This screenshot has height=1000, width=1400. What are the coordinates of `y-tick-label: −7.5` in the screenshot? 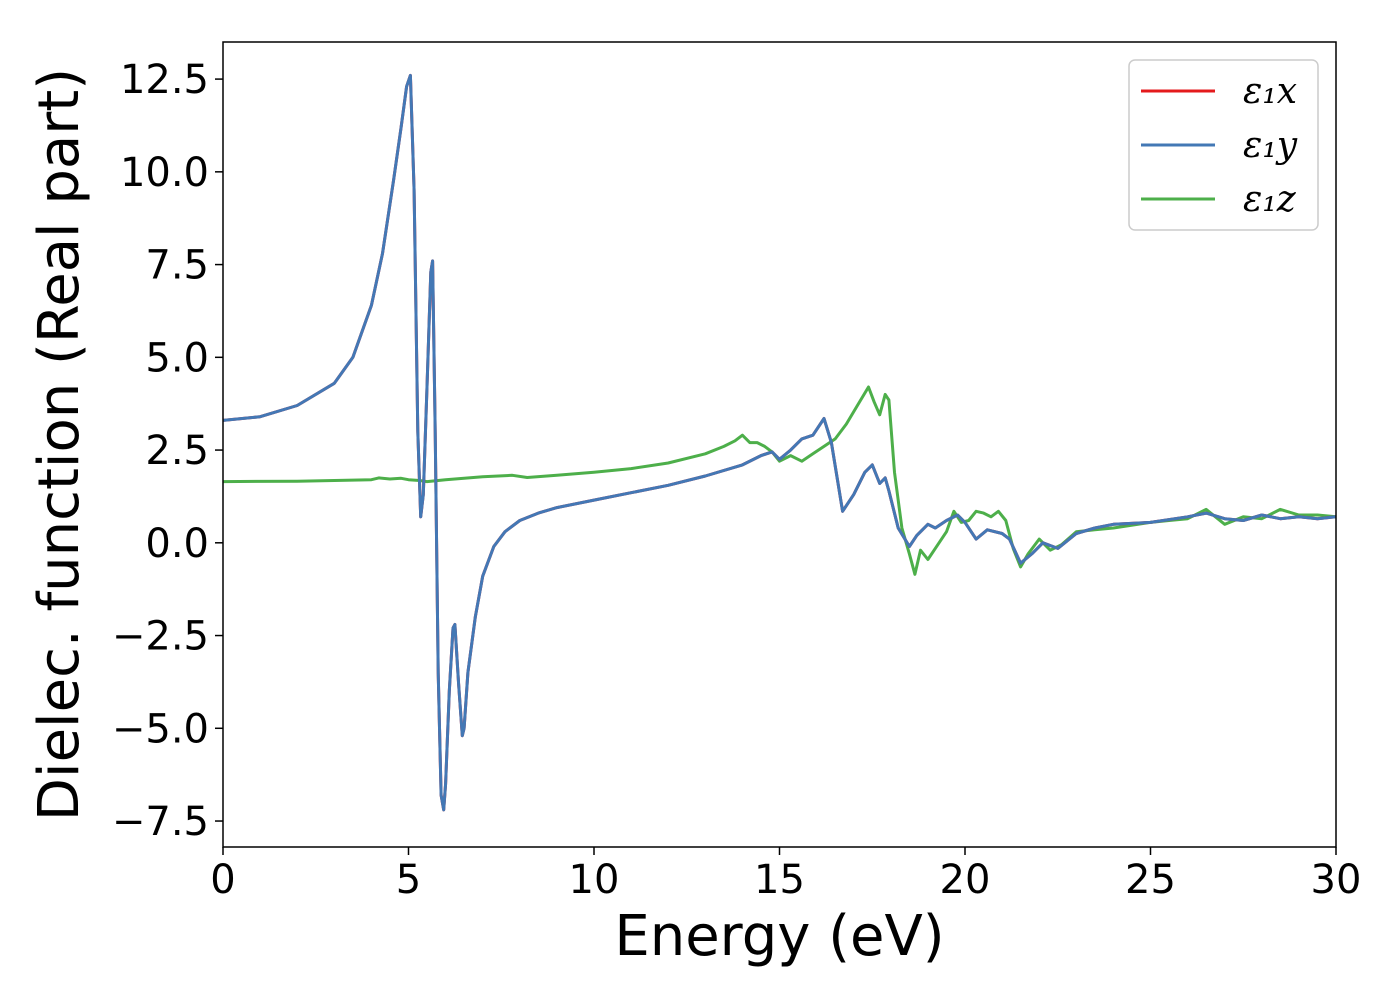 It's located at (160, 822).